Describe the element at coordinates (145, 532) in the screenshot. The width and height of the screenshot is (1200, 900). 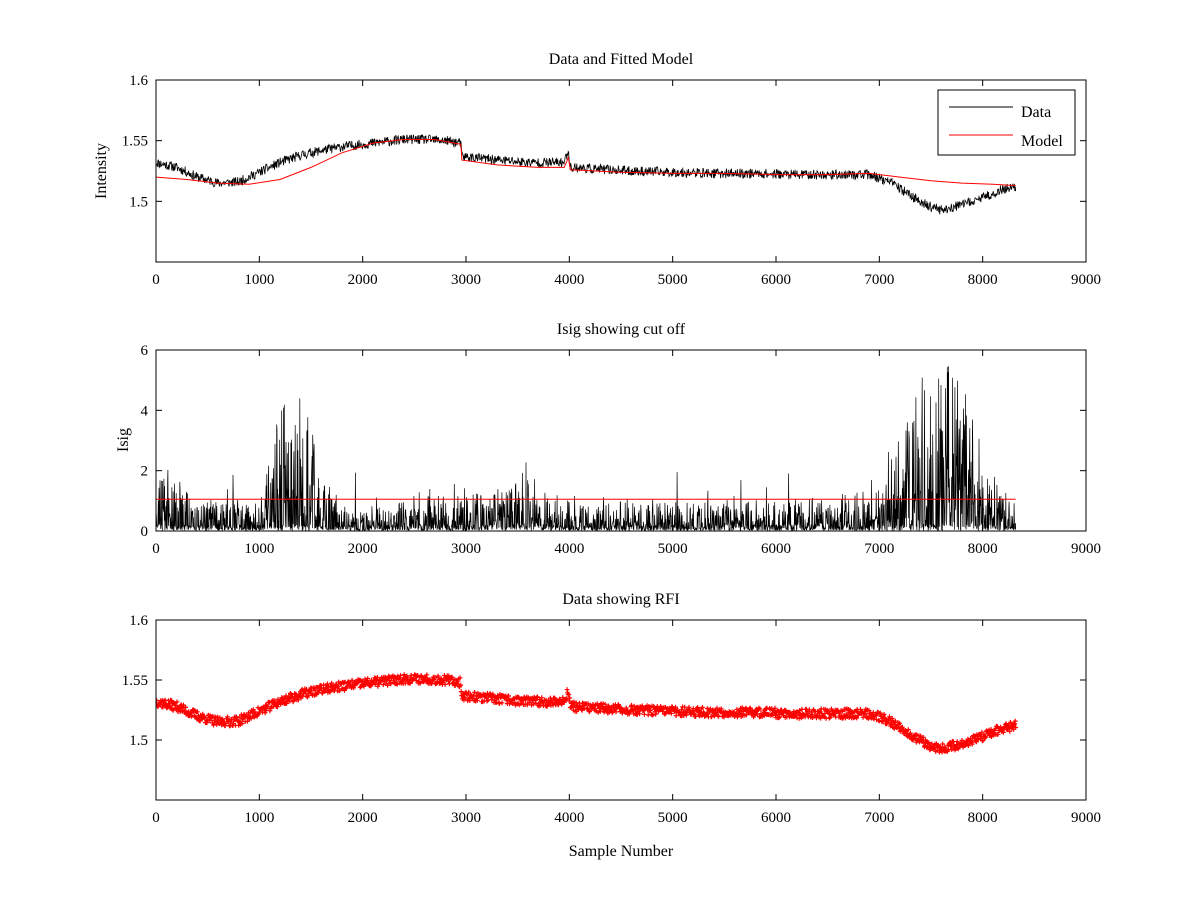
I see `y-tick-label: 0` at that location.